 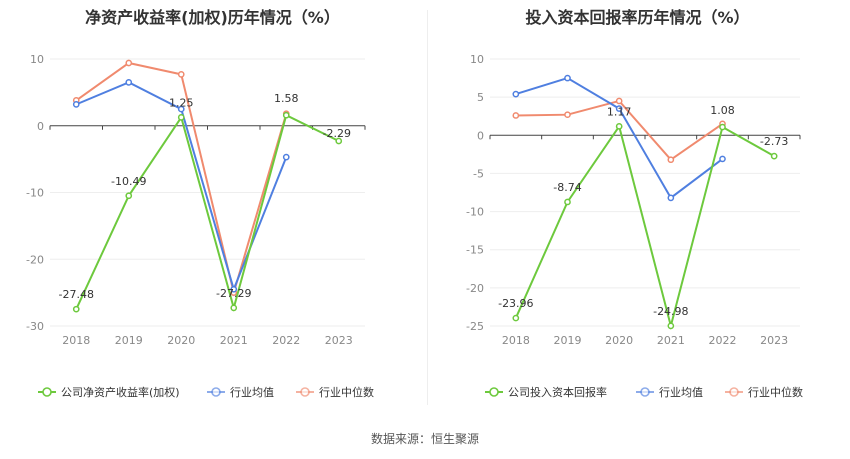 I want to click on data-label-0-2023: -2.29, so click(x=337, y=133).